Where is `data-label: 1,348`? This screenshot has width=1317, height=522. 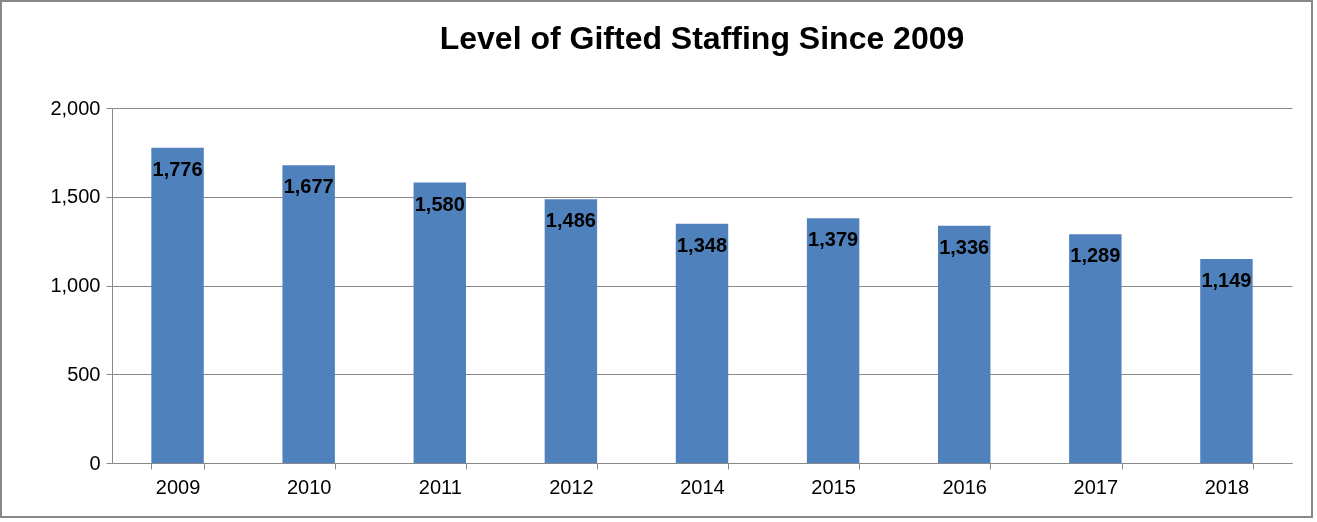 data-label: 1,348 is located at coordinates (702, 244).